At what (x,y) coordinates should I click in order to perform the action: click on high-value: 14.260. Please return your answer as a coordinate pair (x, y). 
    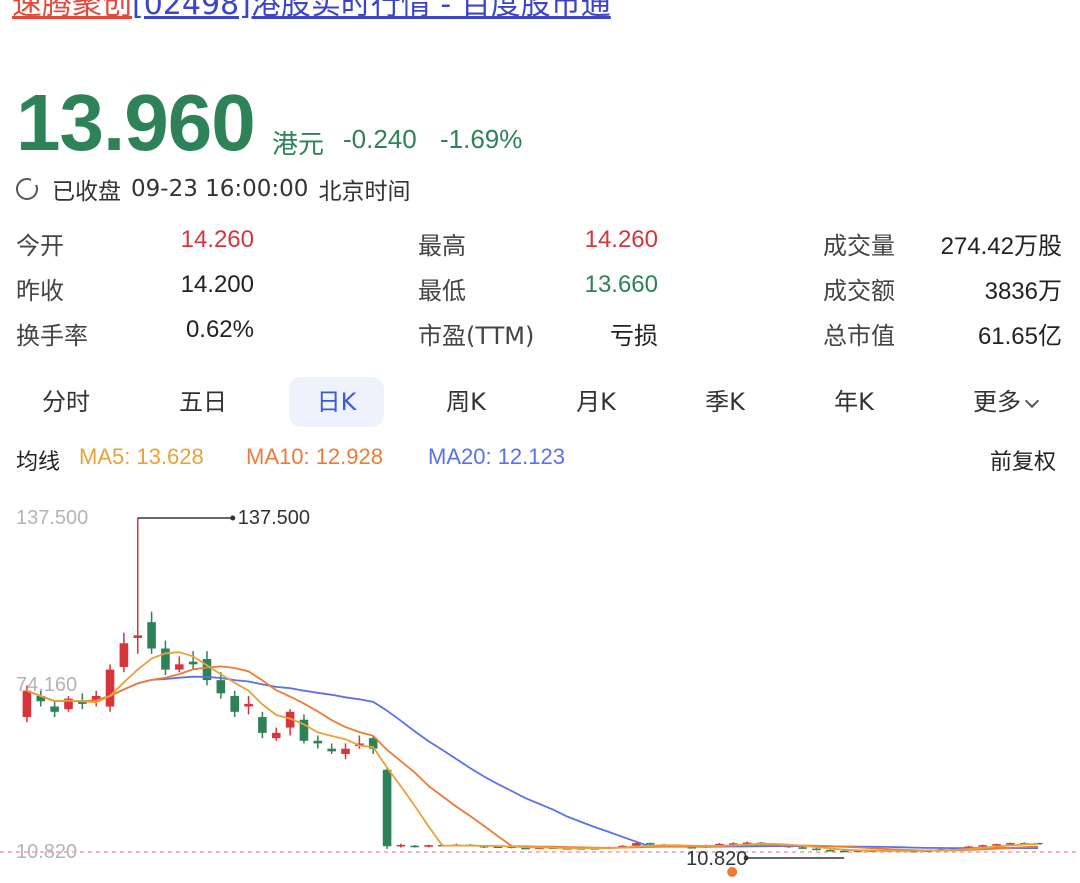
    Looking at the image, I should click on (621, 239).